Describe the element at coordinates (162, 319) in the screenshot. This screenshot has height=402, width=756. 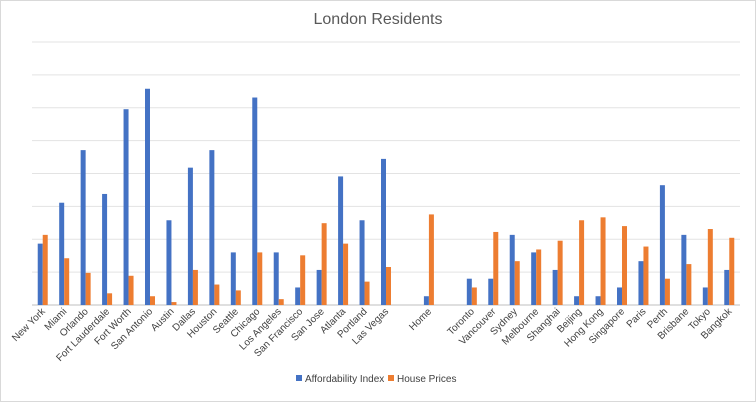
I see `x-tick-label: Austin` at that location.